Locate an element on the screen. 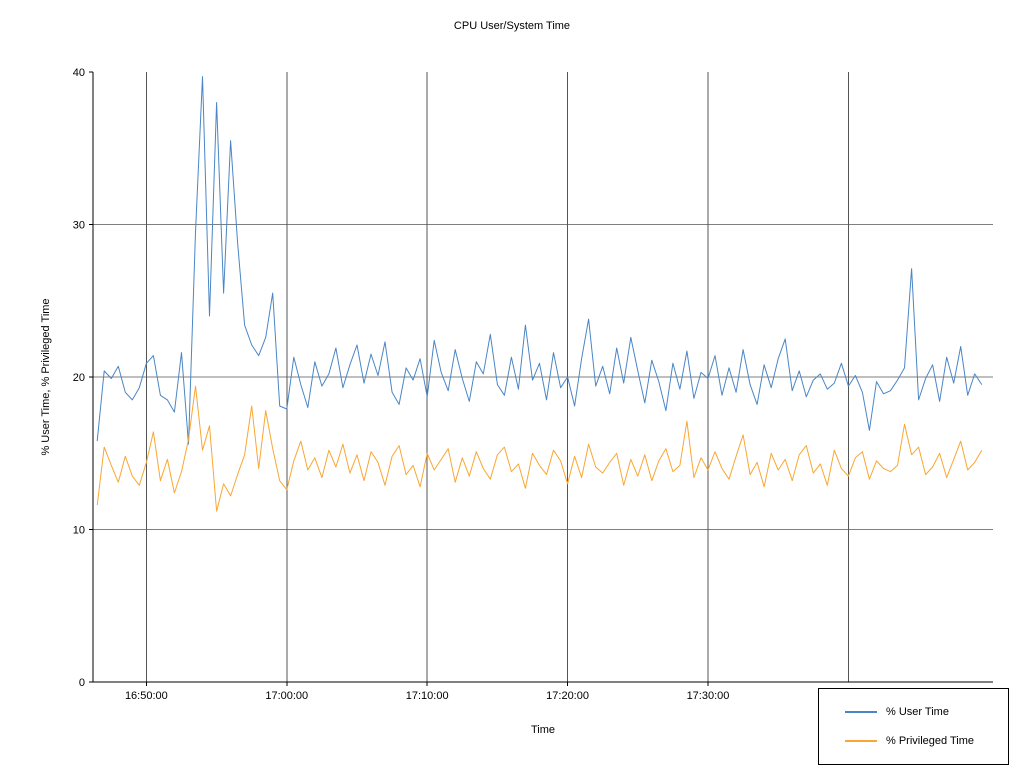 Image resolution: width=1024 pixels, height=768 pixels. legend-item-user-time: % User Time is located at coordinates (922, 712).